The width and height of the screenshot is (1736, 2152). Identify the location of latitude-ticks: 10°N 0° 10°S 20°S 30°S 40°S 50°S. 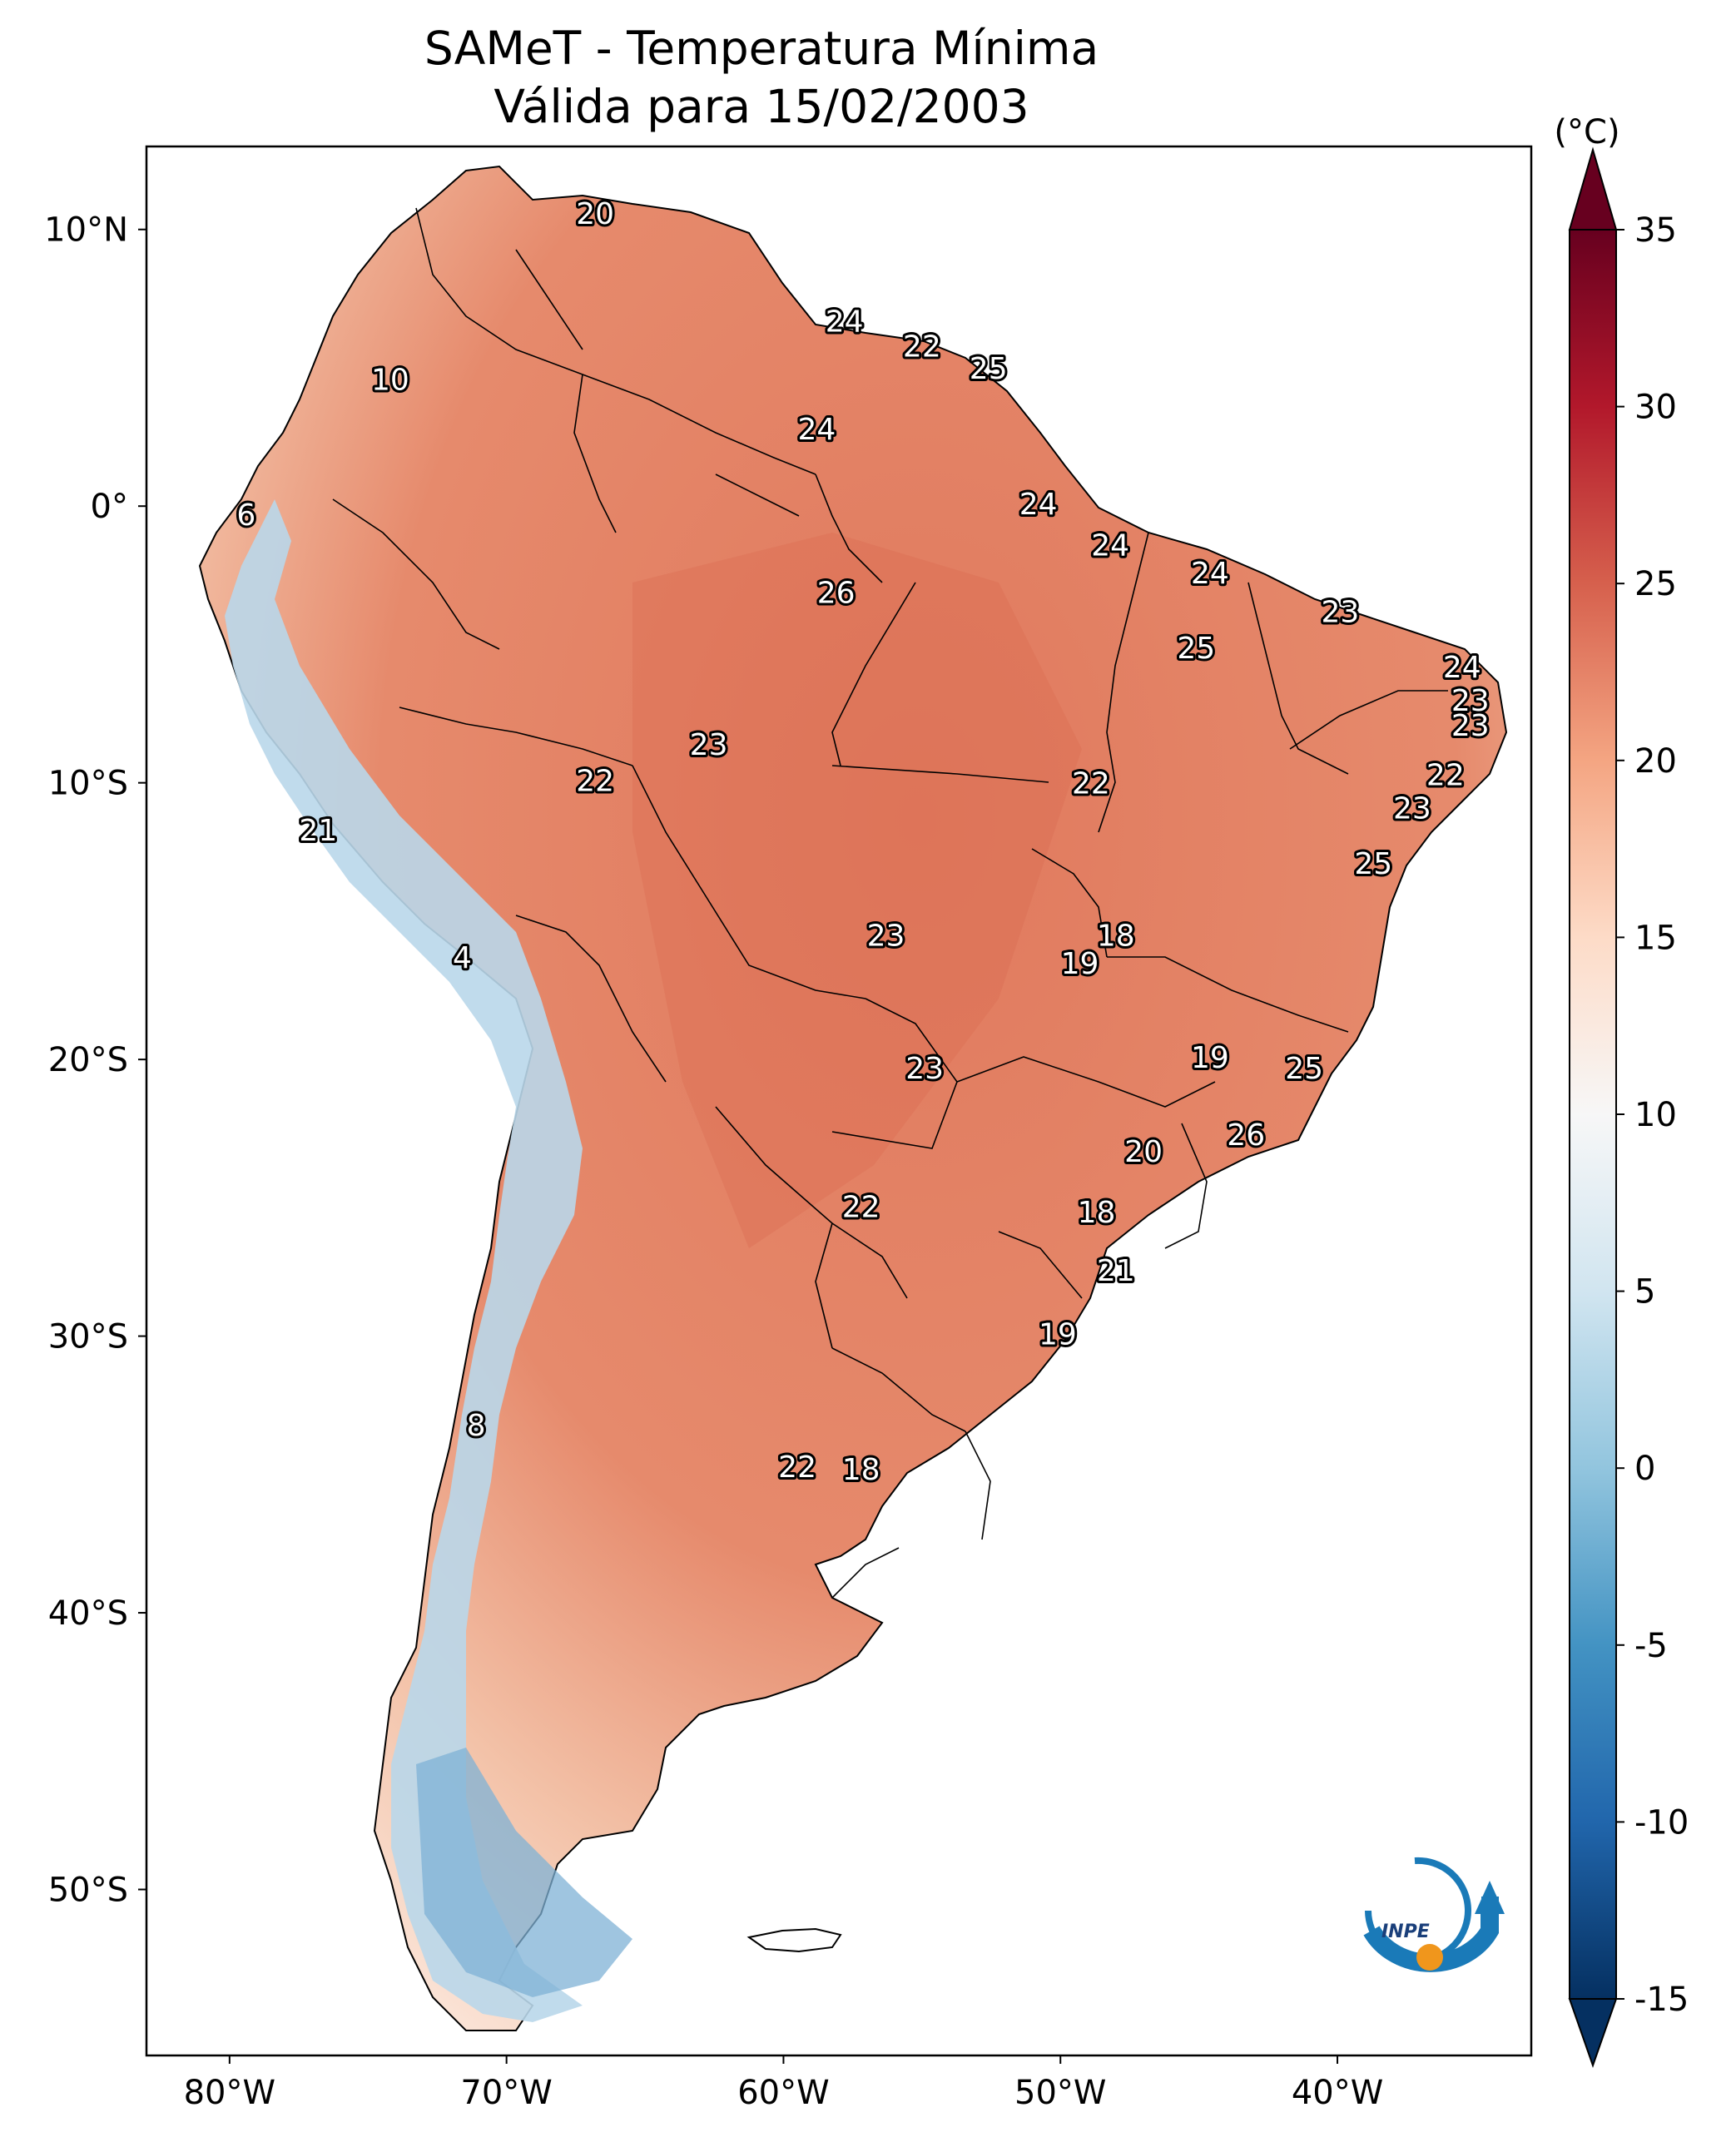
(95, 1060).